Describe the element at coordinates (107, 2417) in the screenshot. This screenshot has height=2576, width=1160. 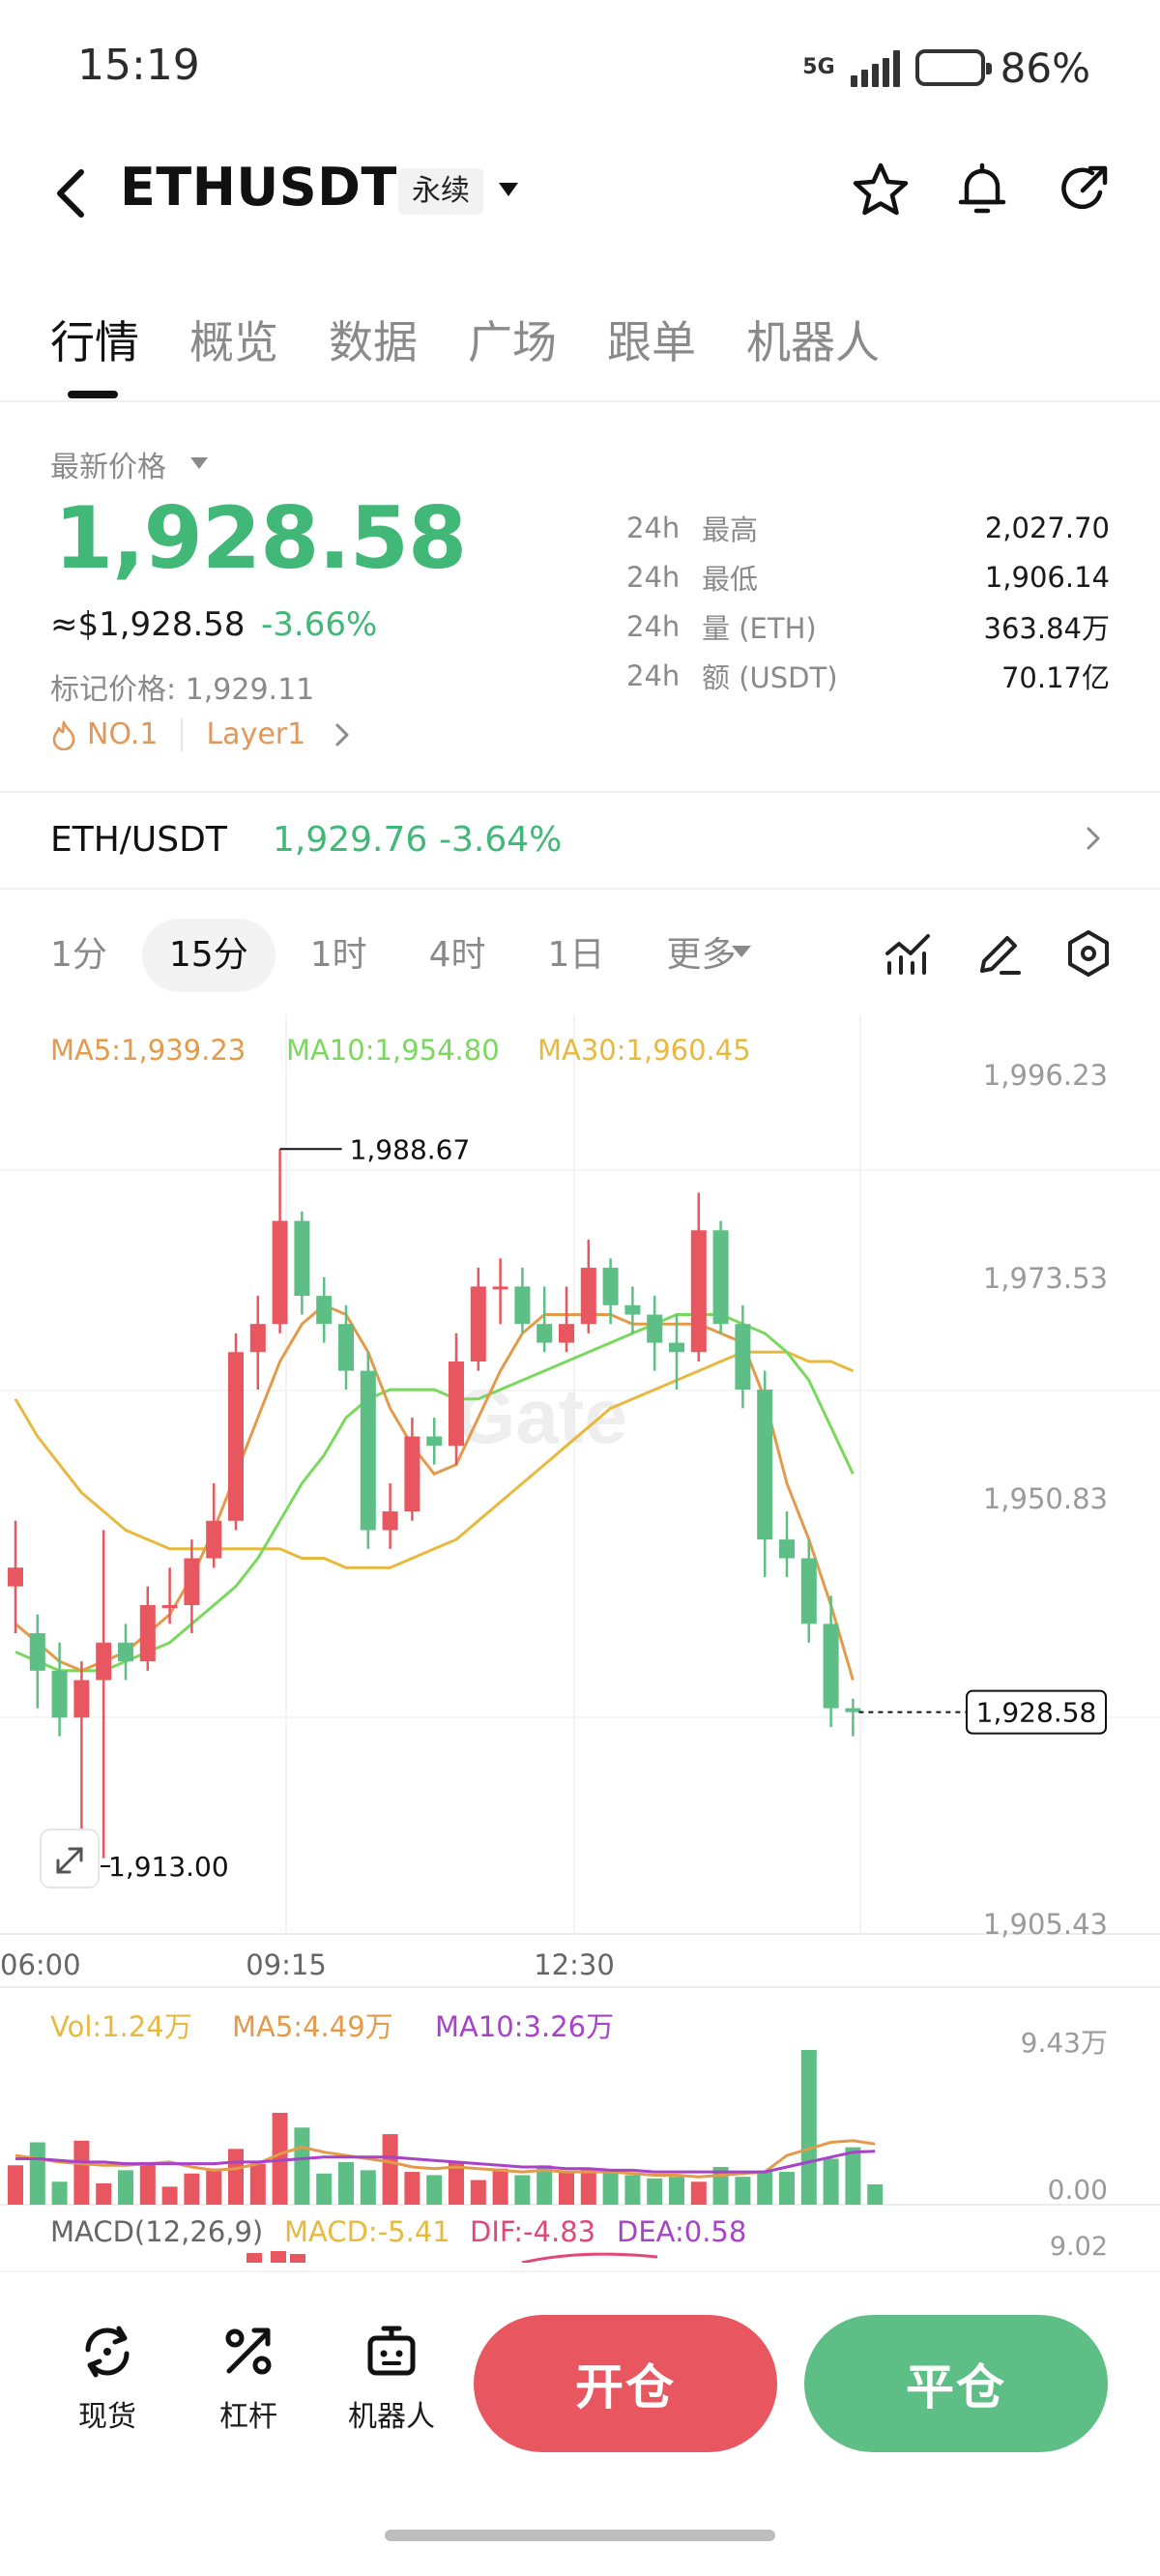
I see `spot-label: 现货` at that location.